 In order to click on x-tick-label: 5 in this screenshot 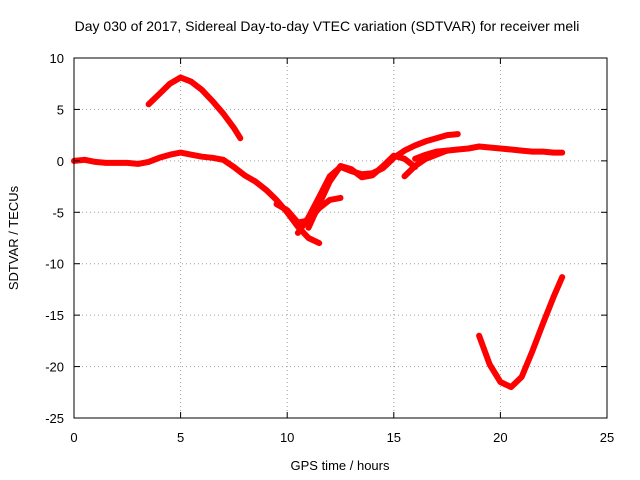, I will do `click(180, 437)`.